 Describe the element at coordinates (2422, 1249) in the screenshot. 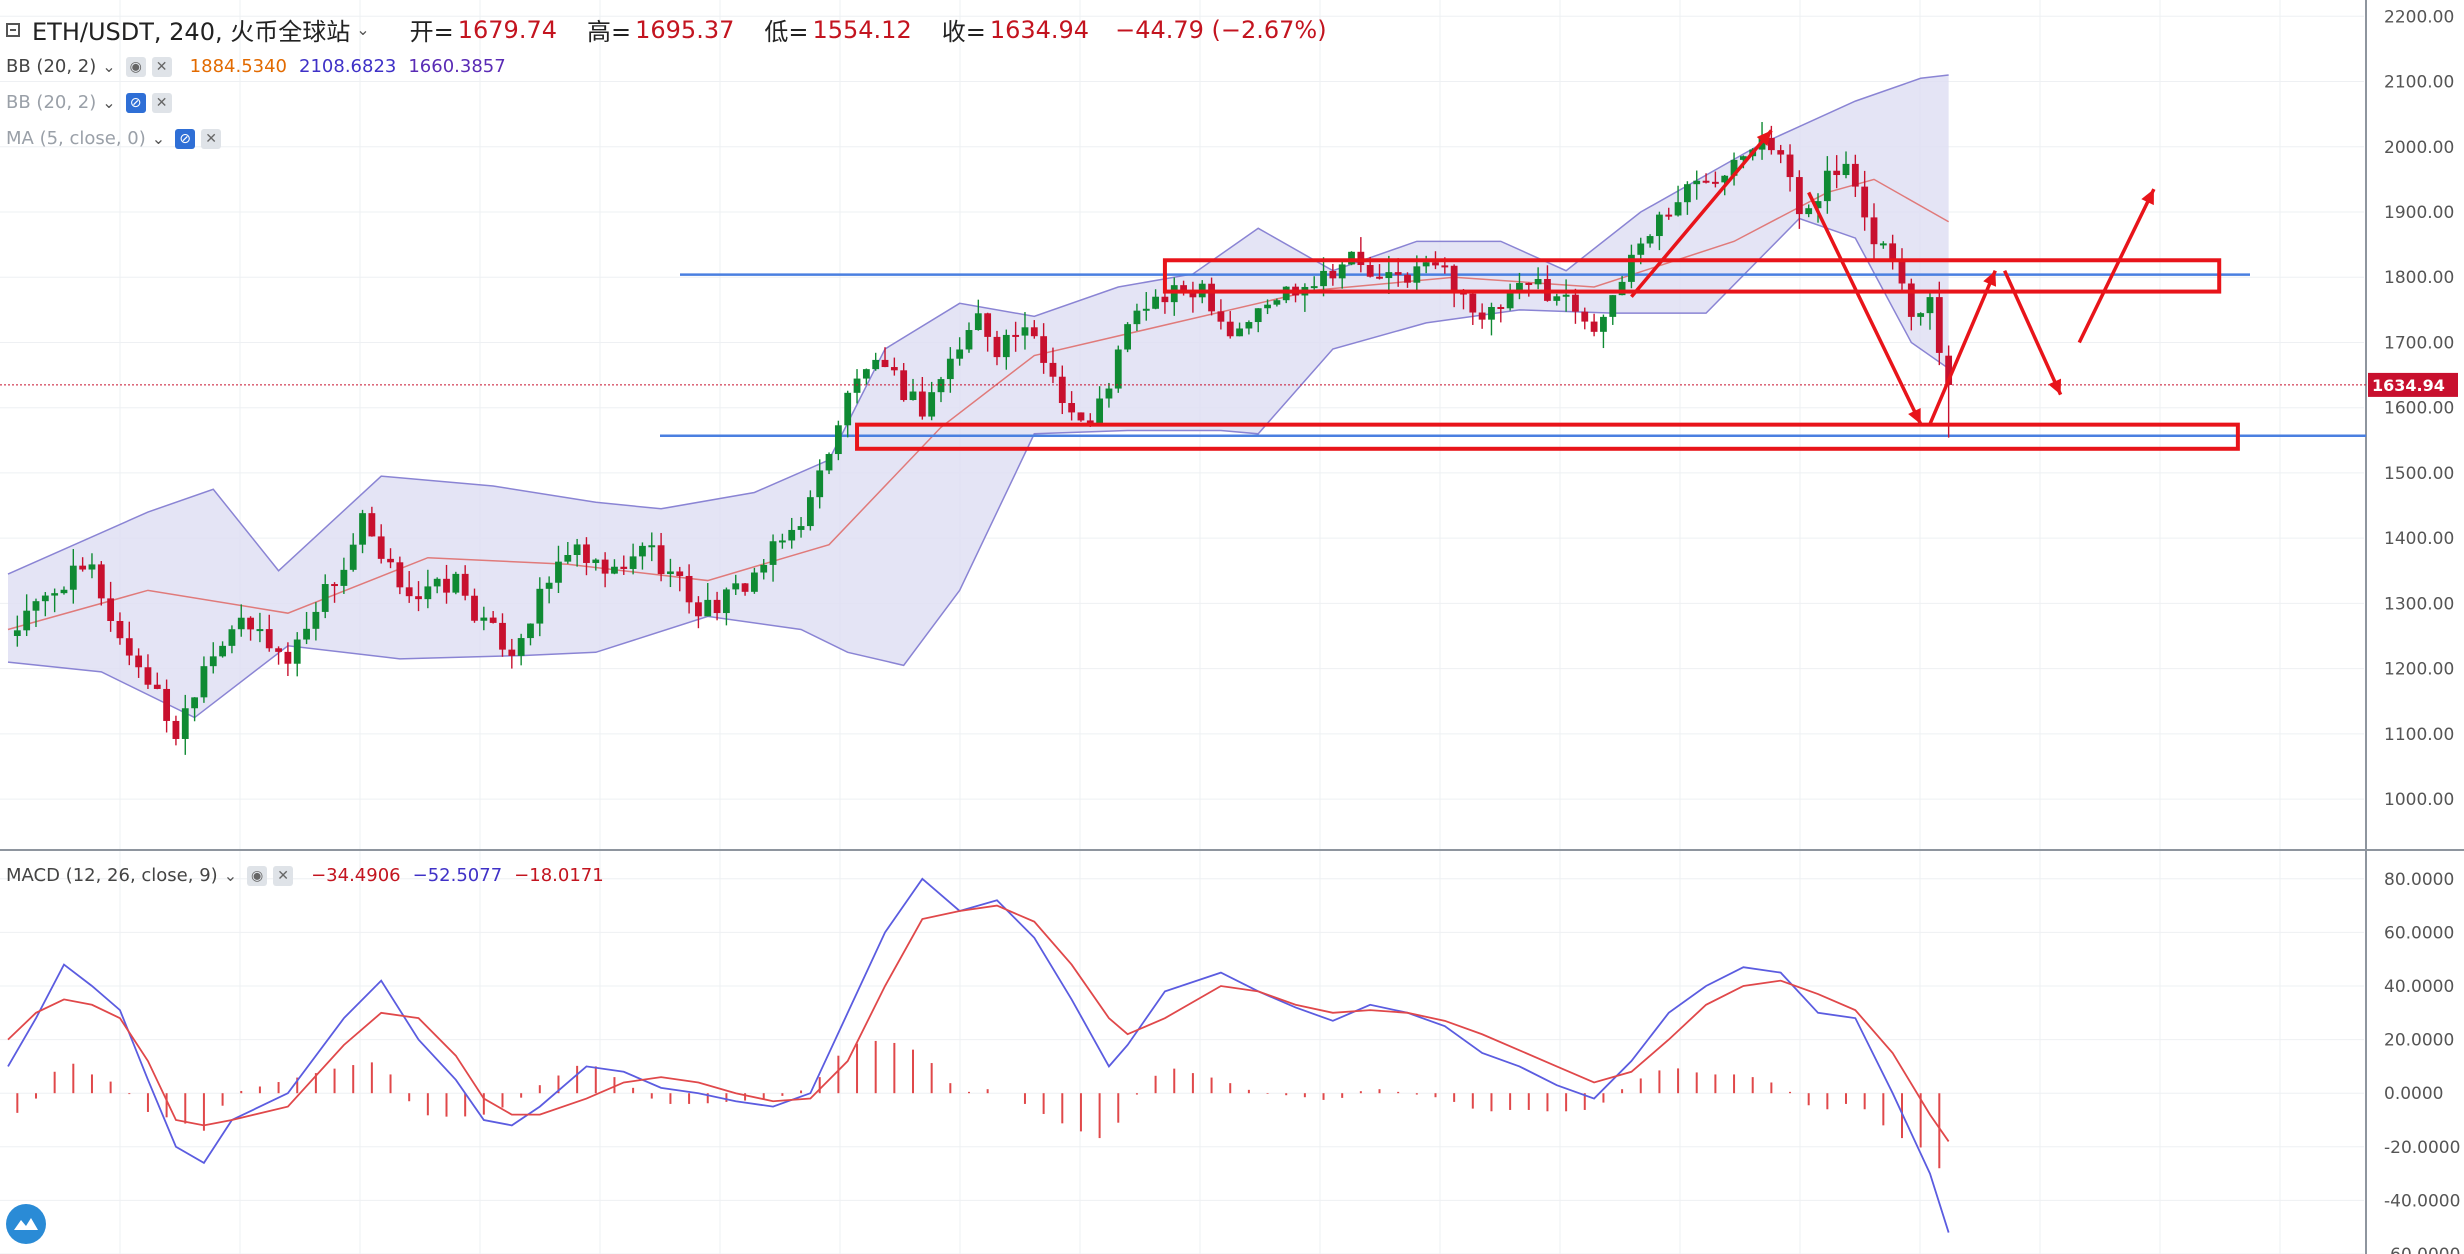

I see `macd-axis-tick-label: -60.0000` at that location.